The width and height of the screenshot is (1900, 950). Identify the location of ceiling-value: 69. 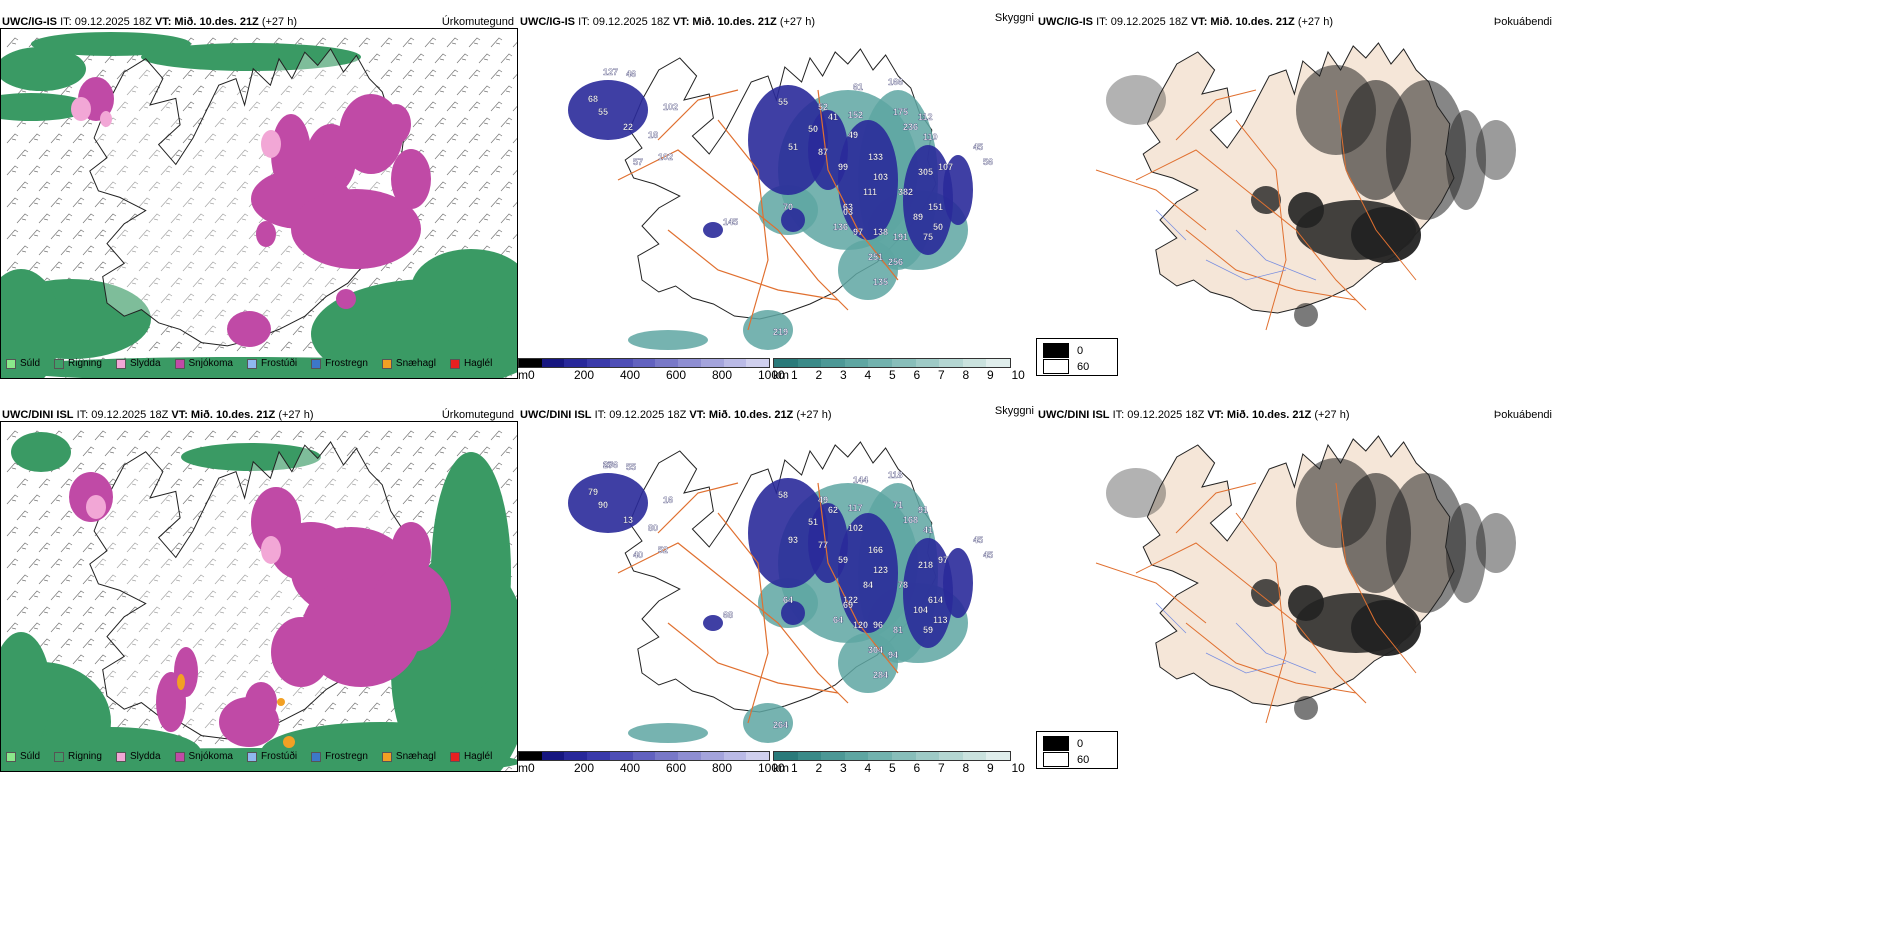
(848, 605).